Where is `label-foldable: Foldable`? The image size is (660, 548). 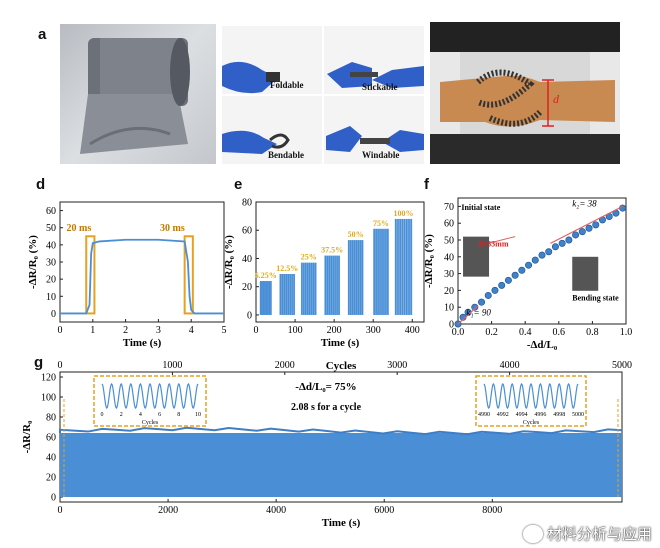 label-foldable: Foldable is located at coordinates (287, 85).